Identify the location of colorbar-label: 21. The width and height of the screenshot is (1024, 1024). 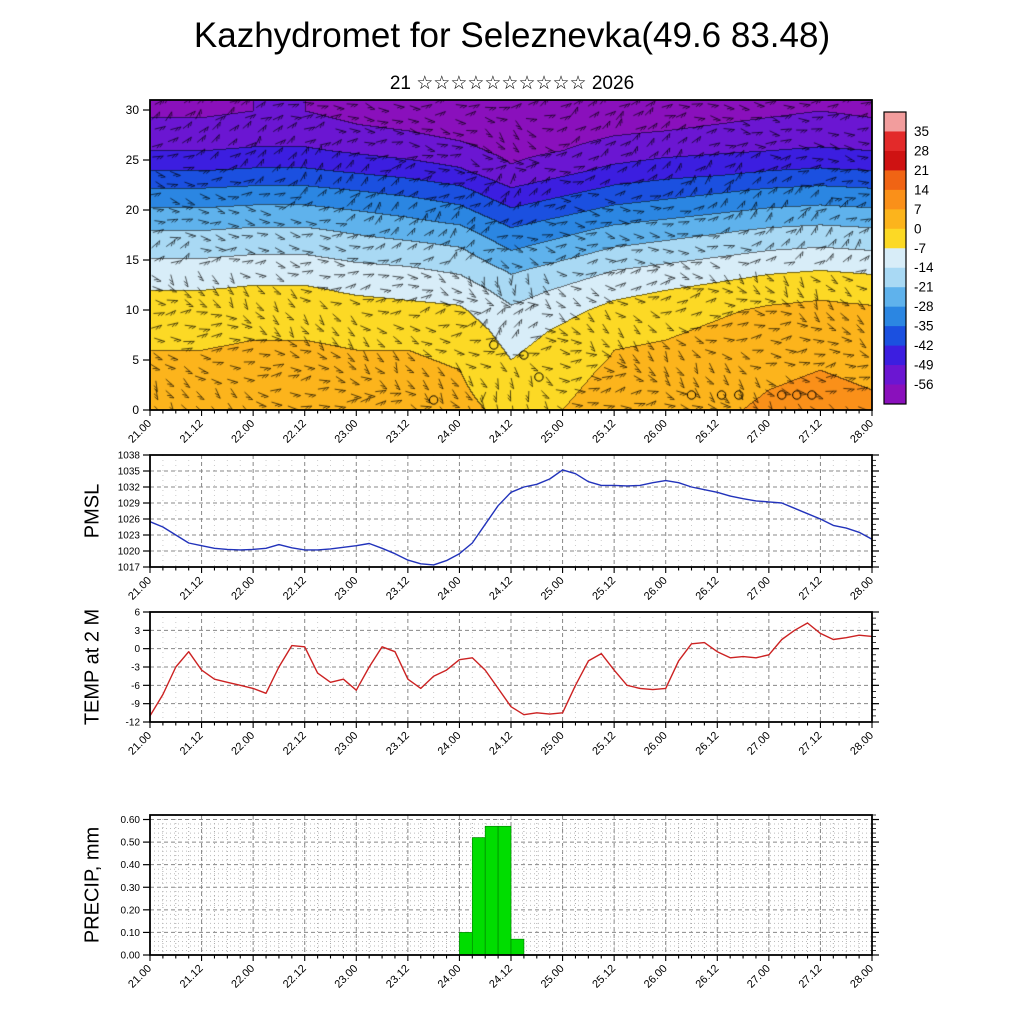
(921, 170).